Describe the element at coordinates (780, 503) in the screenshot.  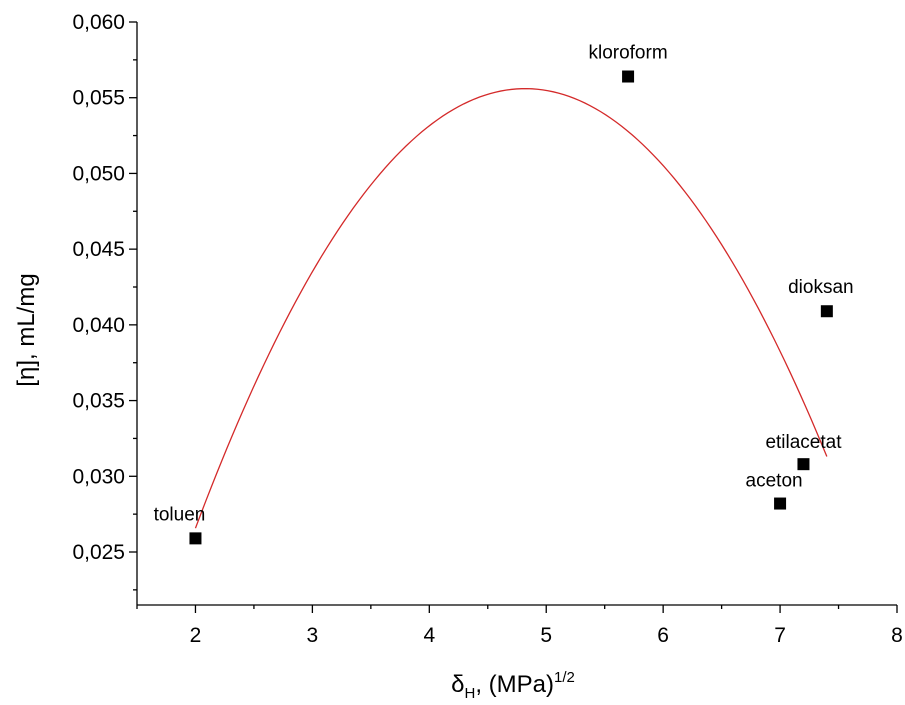
I see `data-point-aceton` at that location.